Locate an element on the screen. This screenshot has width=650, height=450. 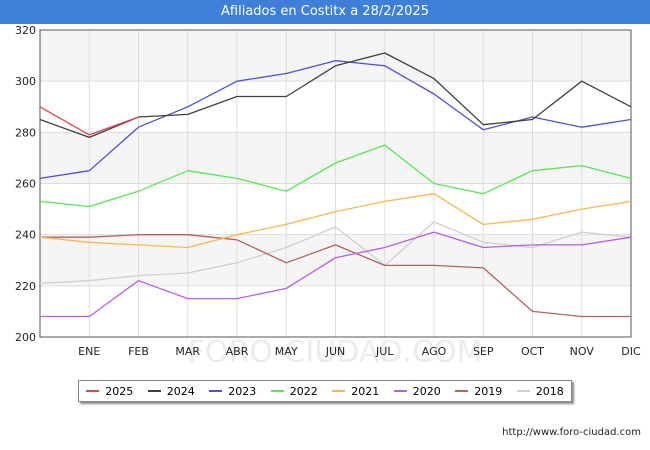
legend-label: 2025 is located at coordinates (119, 391).